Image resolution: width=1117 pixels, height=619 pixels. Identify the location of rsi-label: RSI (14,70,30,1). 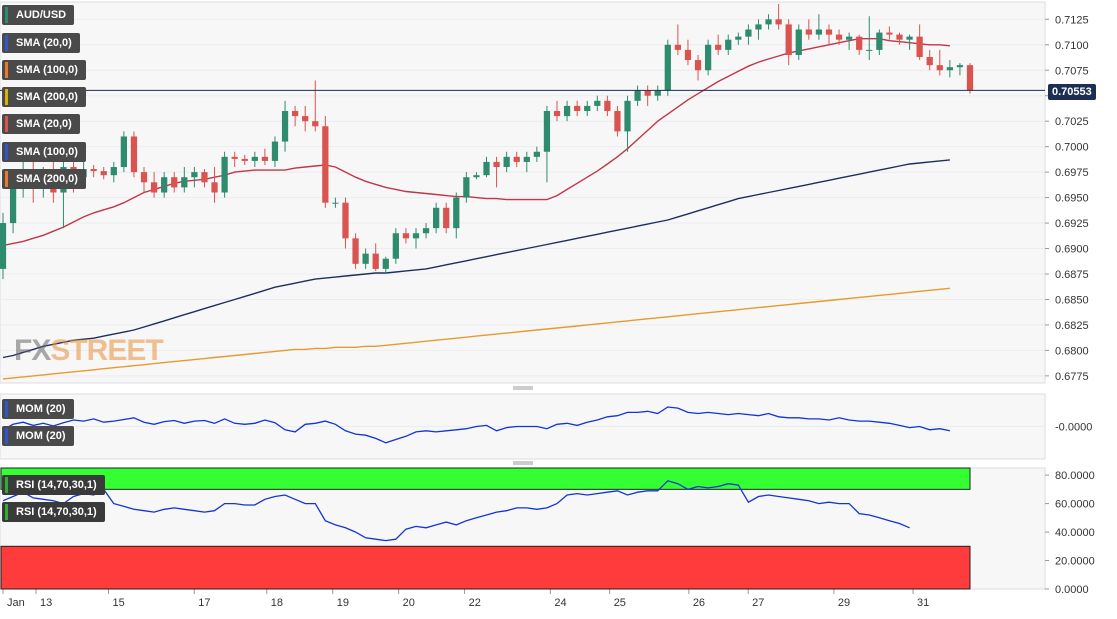
(53, 485).